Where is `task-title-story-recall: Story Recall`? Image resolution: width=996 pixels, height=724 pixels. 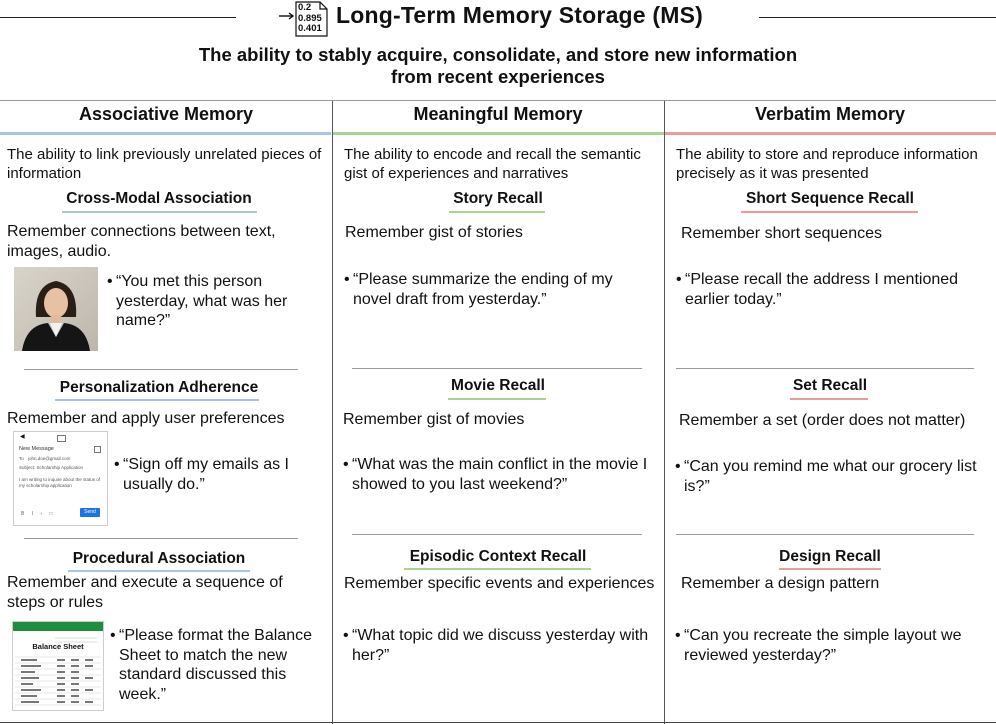
task-title-story-recall: Story Recall is located at coordinates (498, 198).